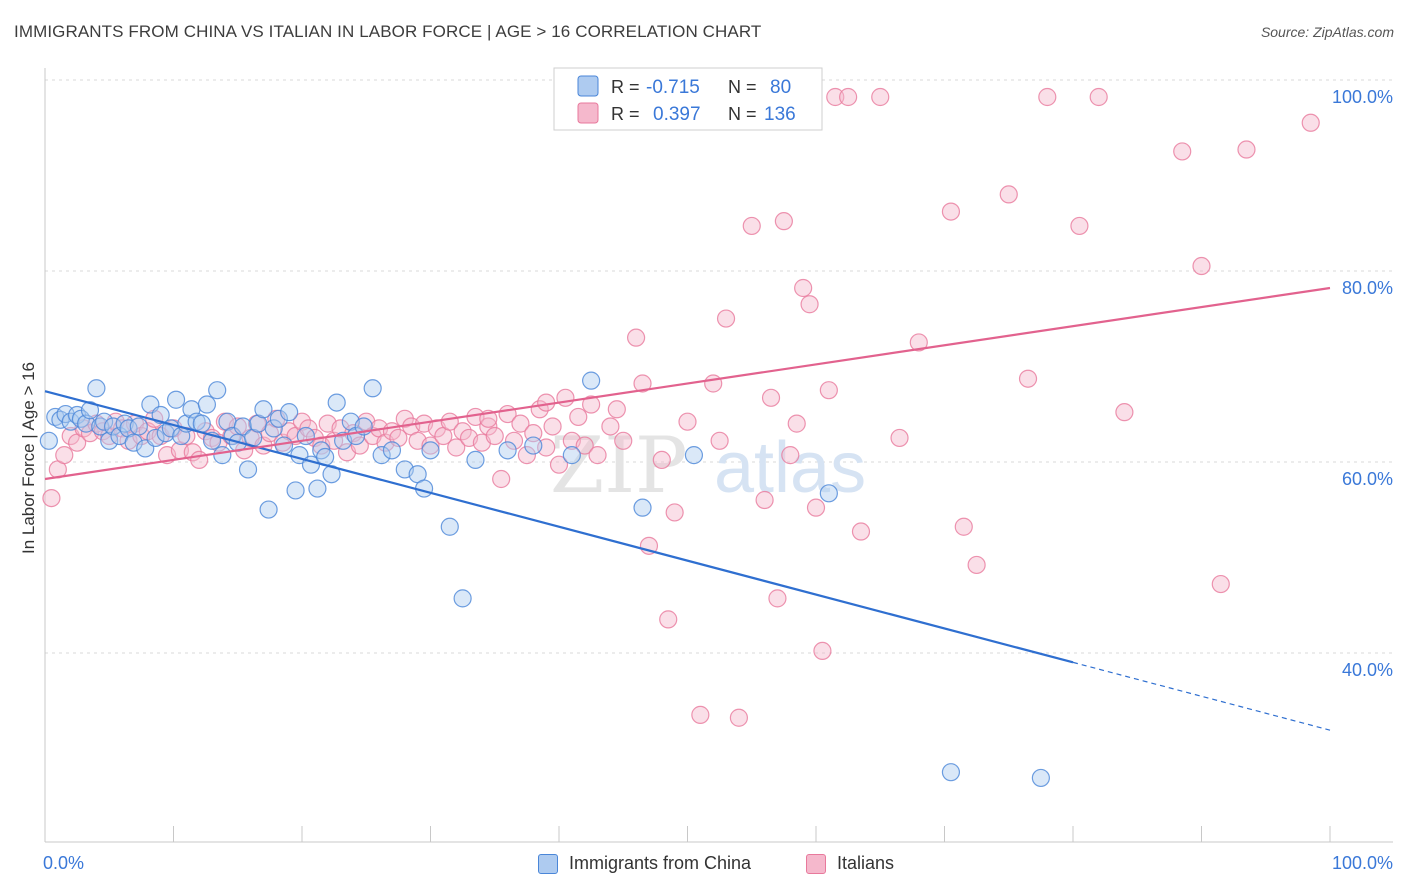  I want to click on trend-line-china-extension, so click(1201, 696).